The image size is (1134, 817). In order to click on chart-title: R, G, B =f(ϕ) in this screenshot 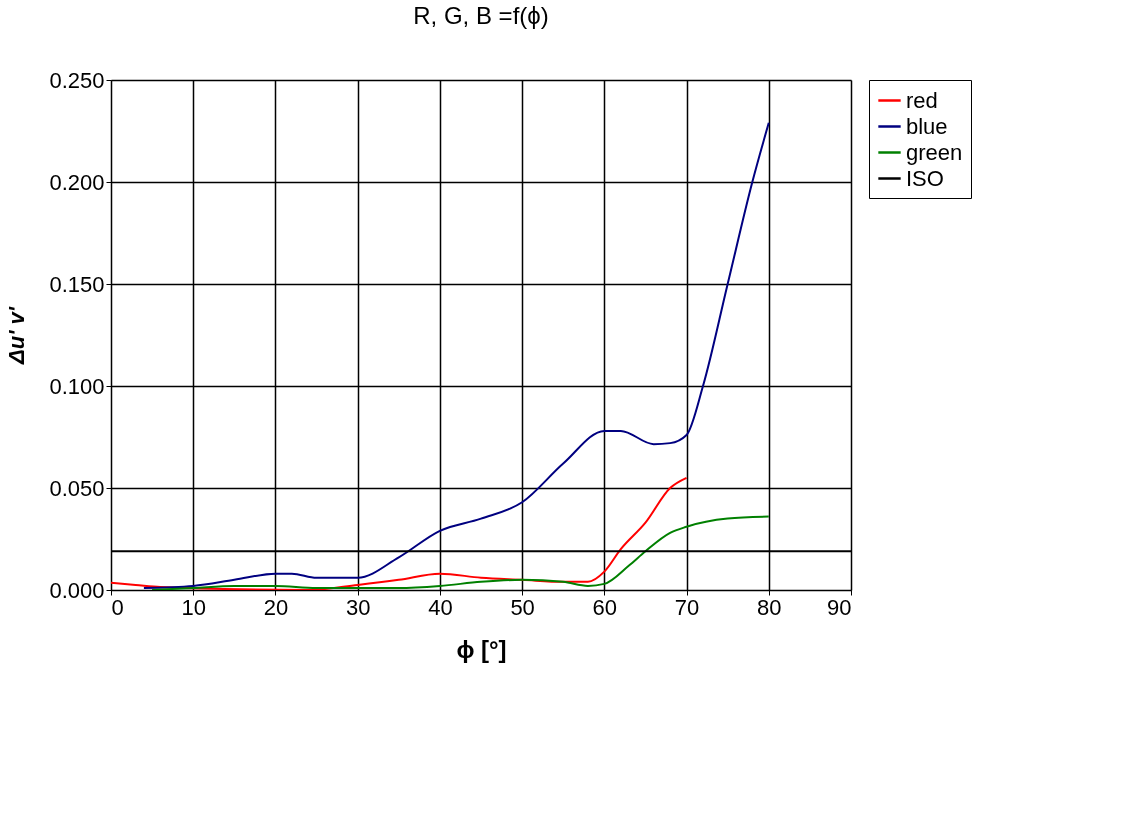, I will do `click(481, 15)`.